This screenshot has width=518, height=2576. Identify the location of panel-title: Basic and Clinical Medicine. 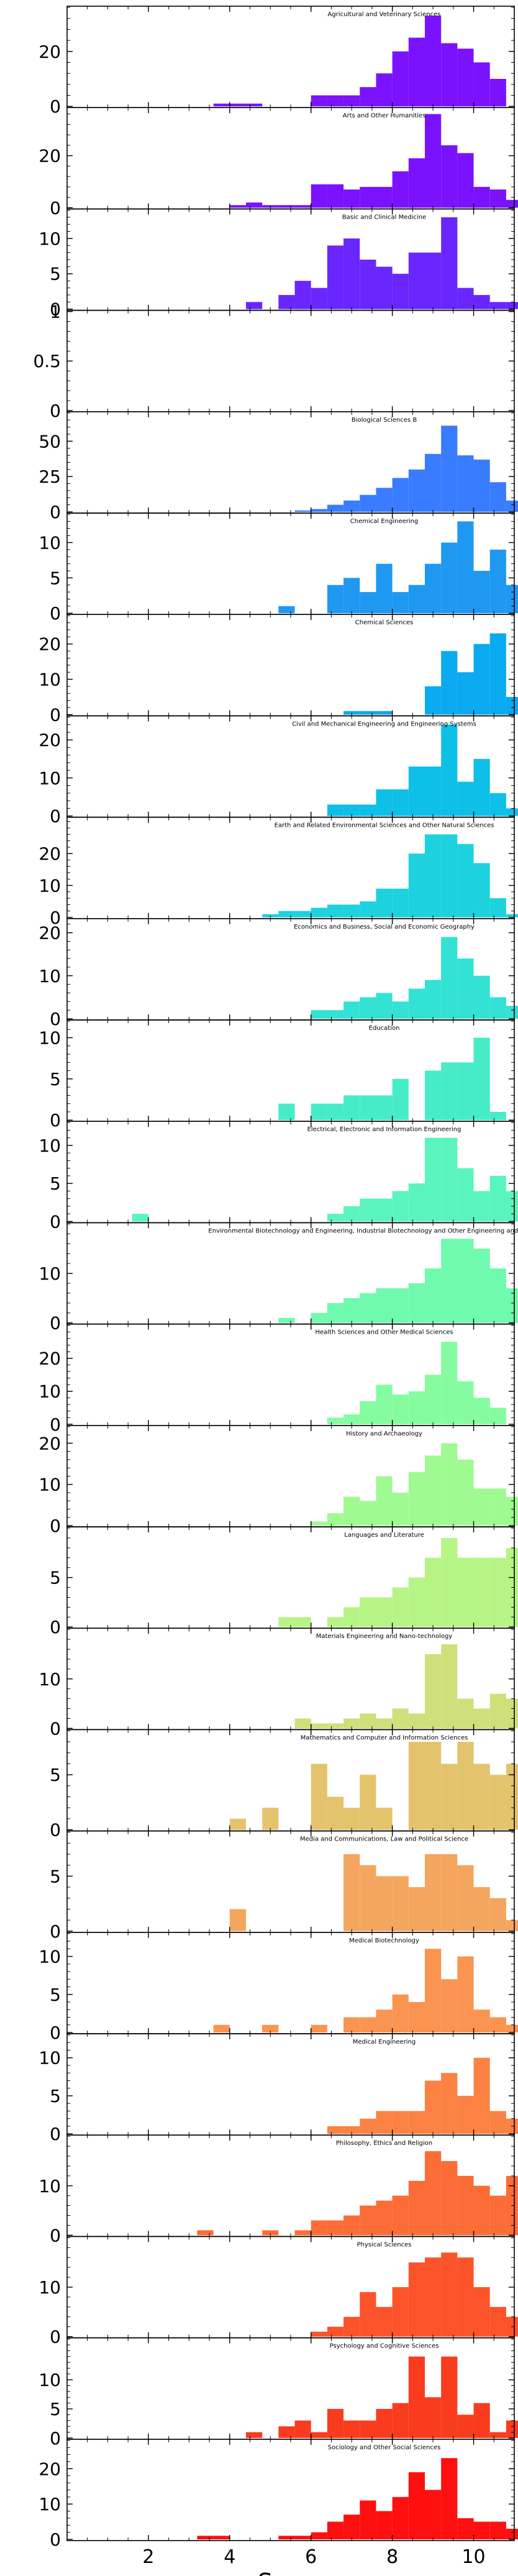
(384, 217).